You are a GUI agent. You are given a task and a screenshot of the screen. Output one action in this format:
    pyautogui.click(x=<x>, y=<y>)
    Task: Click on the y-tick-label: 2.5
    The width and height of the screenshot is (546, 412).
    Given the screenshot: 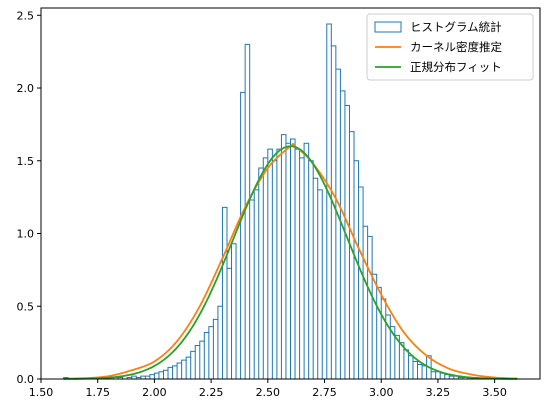 What is the action you would take?
    pyautogui.click(x=26, y=15)
    